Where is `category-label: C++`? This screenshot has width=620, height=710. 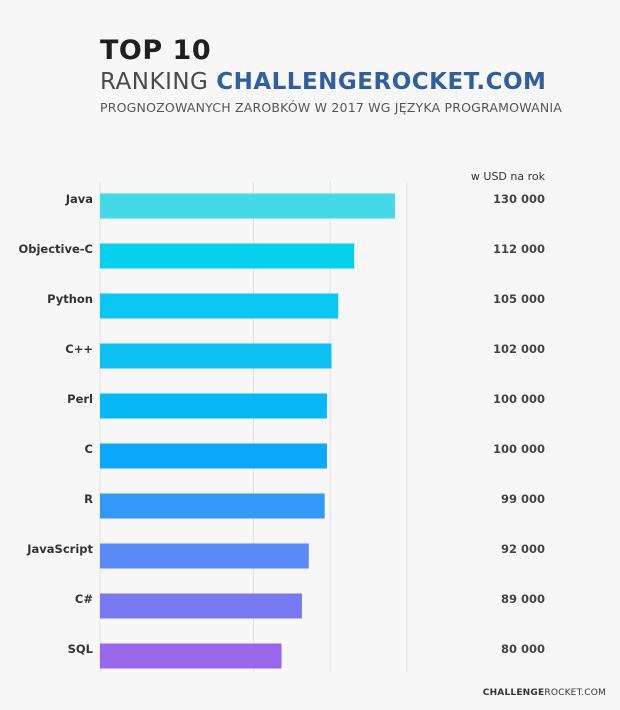 category-label: C++ is located at coordinates (79, 349).